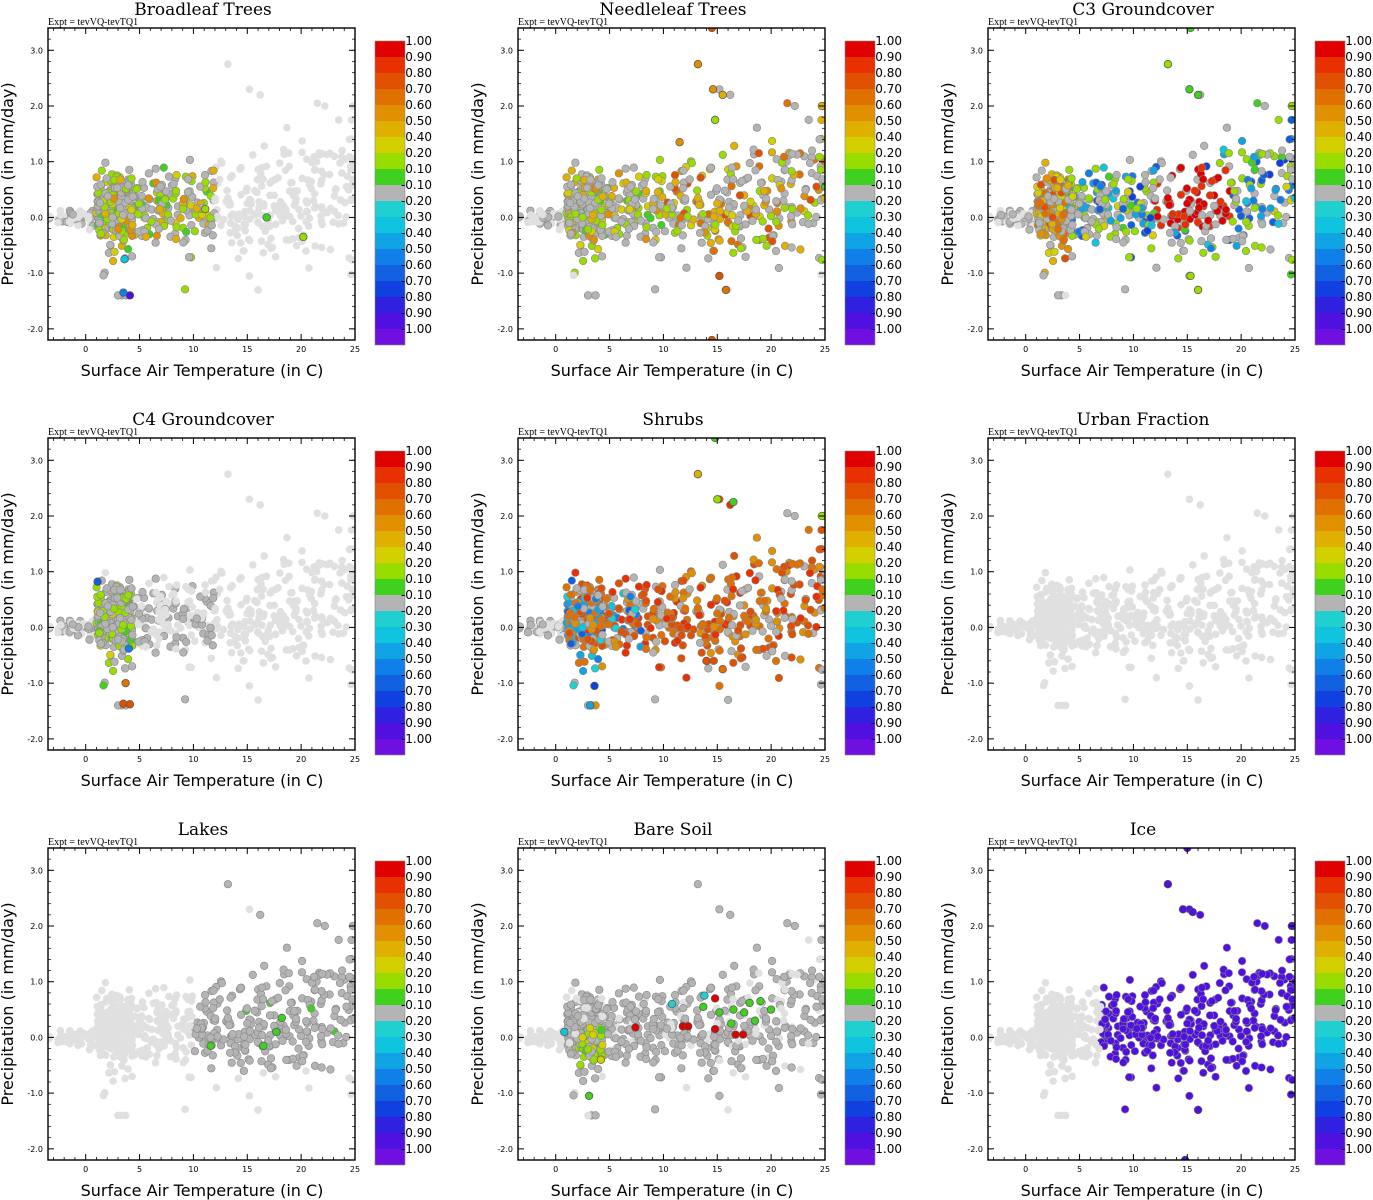 Image resolution: width=1373 pixels, height=1200 pixels. What do you see at coordinates (36, 106) in the screenshot?
I see `y-tick-label: 2.0` at bounding box center [36, 106].